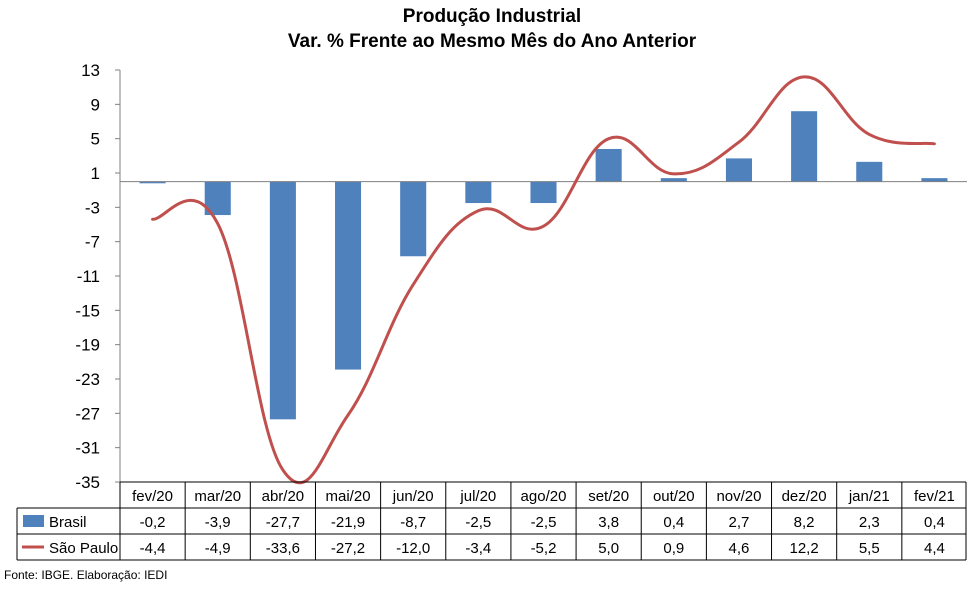 The image size is (967, 590). I want to click on data-label-sao-paulo: 5,5, so click(869, 548).